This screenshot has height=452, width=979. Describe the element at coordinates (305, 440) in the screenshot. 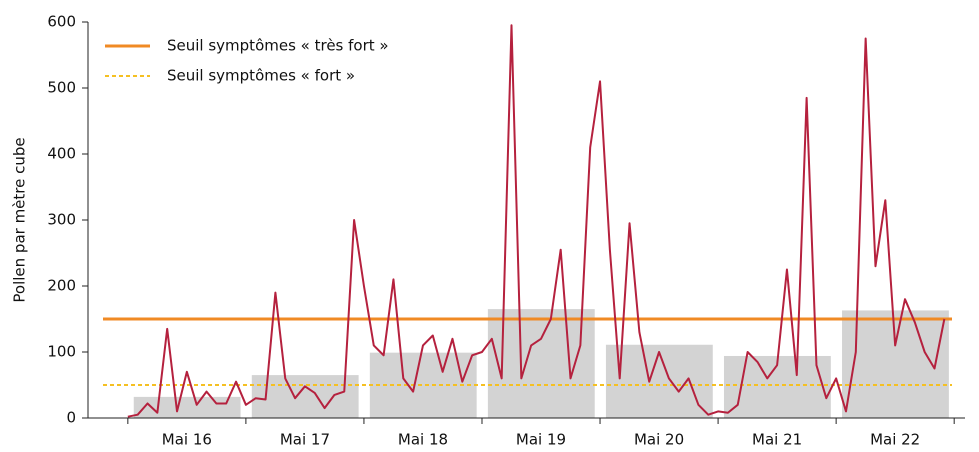

I see `x-tick-label: Mai 17` at that location.